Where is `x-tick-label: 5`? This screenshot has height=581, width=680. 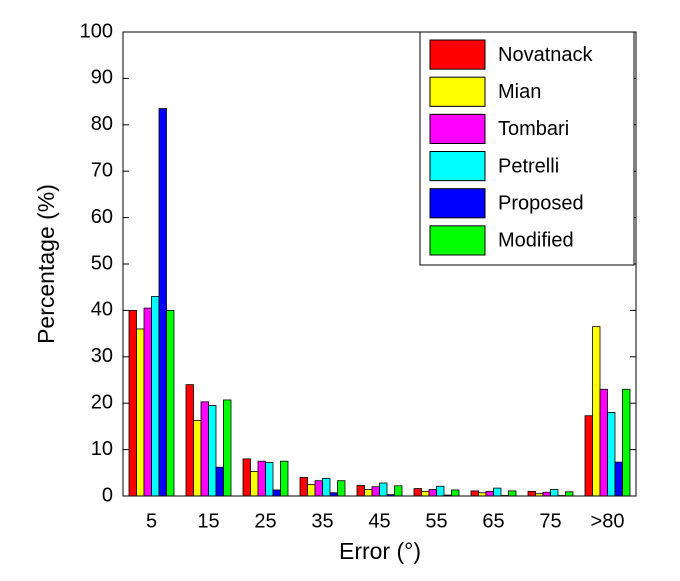
x-tick-label: 5 is located at coordinates (151, 521).